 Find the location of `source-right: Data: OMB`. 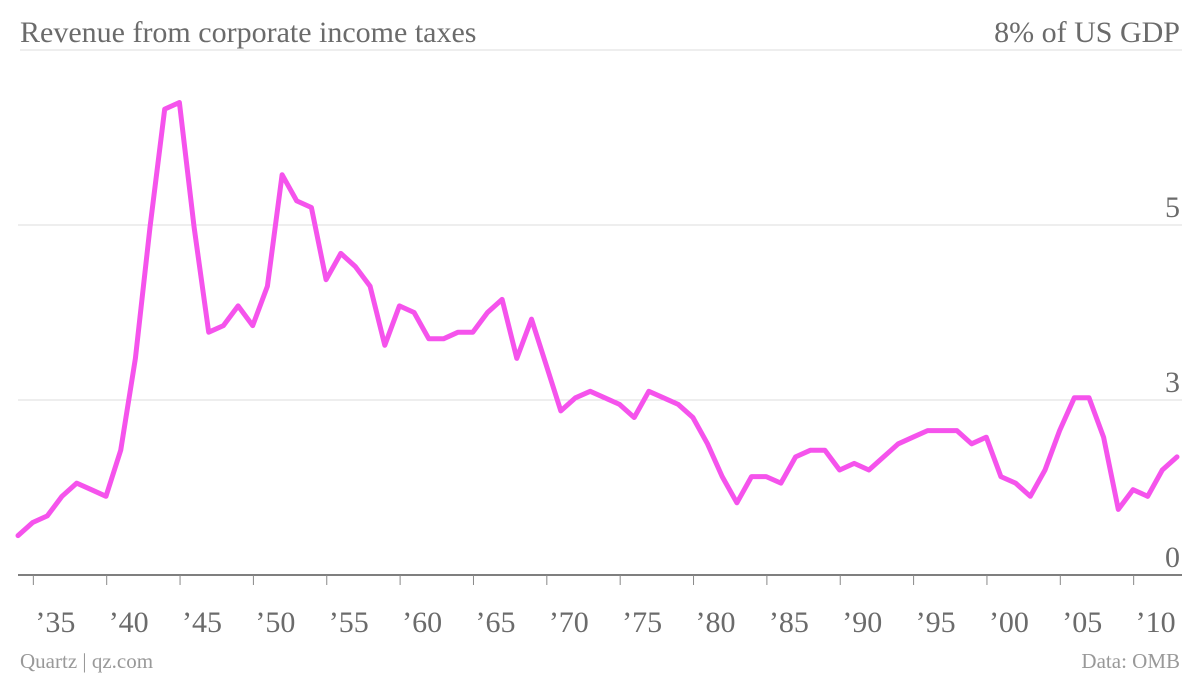

source-right: Data: OMB is located at coordinates (1130, 661).